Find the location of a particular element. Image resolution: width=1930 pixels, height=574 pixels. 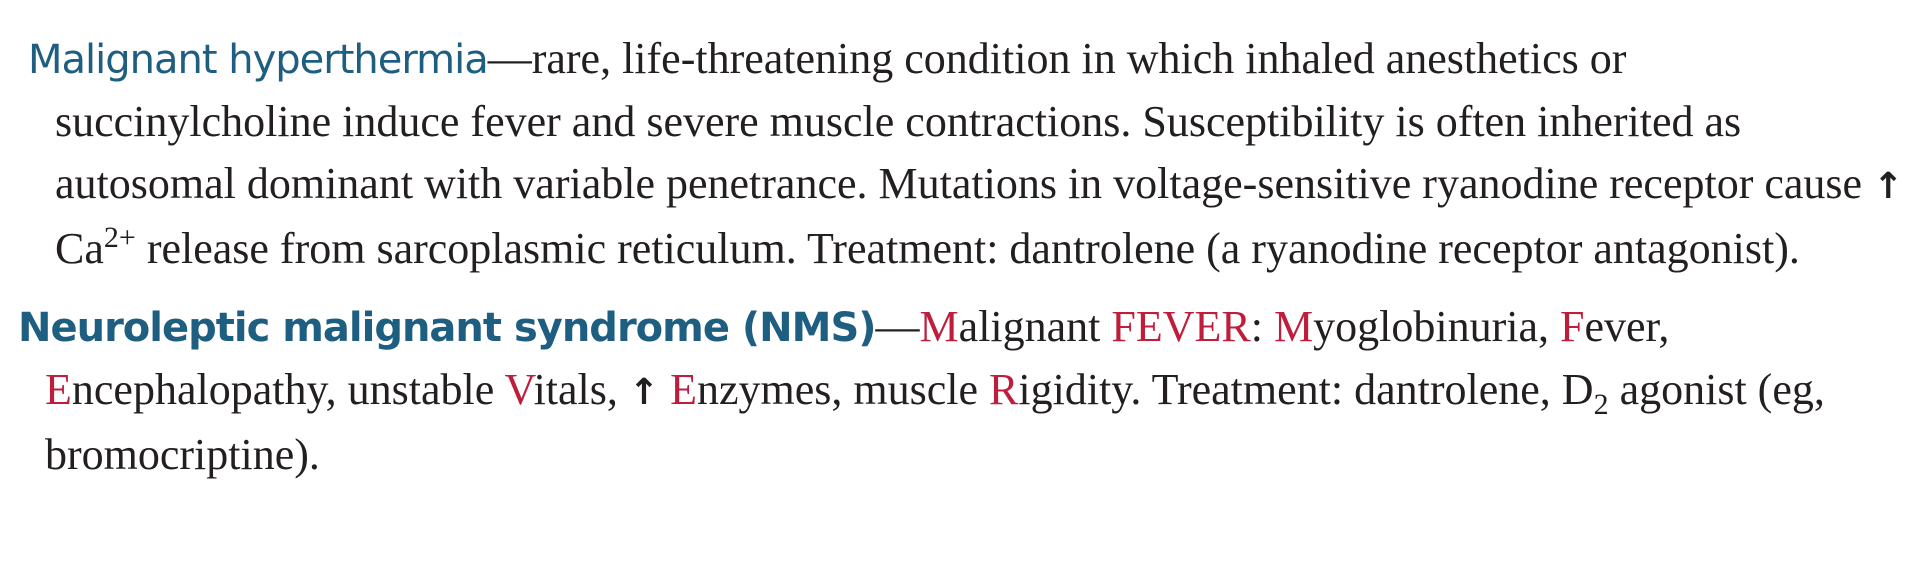

d2-subscript: 2 is located at coordinates (1601, 404).